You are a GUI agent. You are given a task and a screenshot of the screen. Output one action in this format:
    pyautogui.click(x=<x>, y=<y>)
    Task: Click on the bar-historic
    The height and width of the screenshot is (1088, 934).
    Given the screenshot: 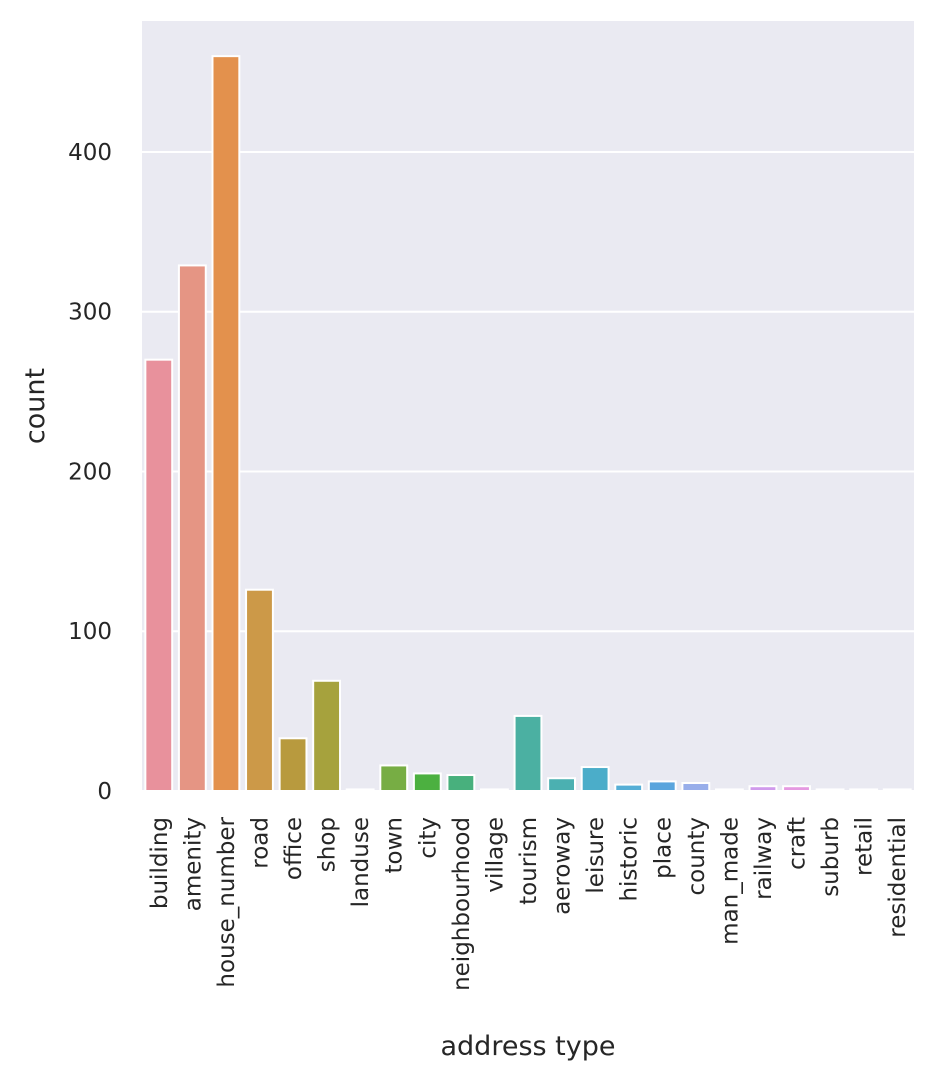 What is the action you would take?
    pyautogui.click(x=629, y=788)
    